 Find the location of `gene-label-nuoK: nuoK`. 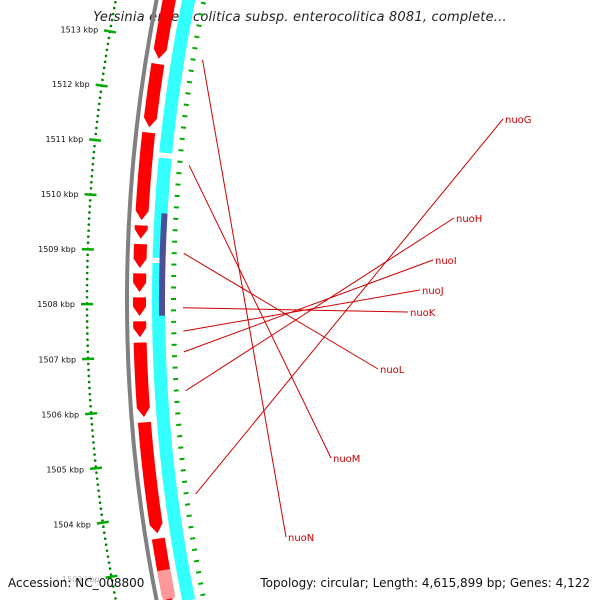

gene-label-nuoK: nuoK is located at coordinates (423, 313).